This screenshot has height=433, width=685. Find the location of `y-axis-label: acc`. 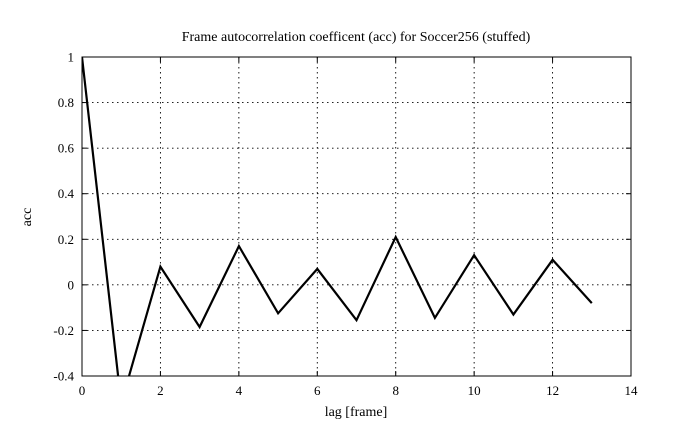

y-axis-label: acc is located at coordinates (27, 217).